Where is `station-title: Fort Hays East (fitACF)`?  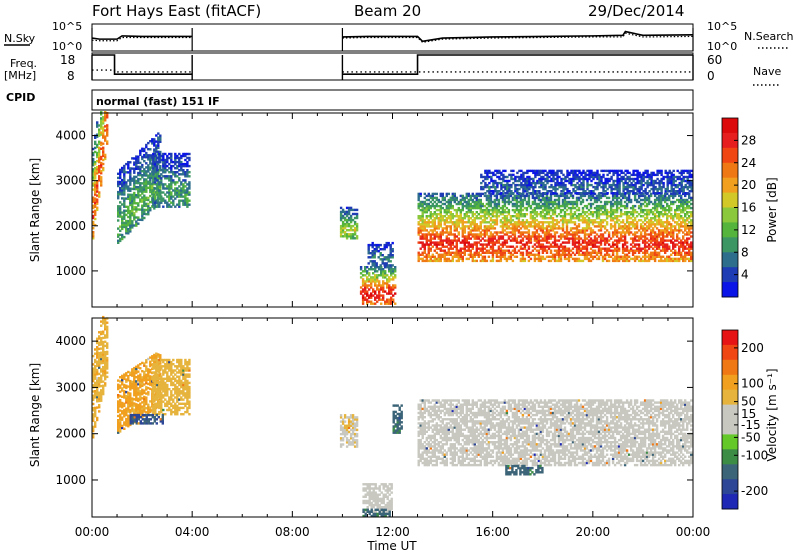
station-title: Fort Hays East (fitACF) is located at coordinates (176, 11).